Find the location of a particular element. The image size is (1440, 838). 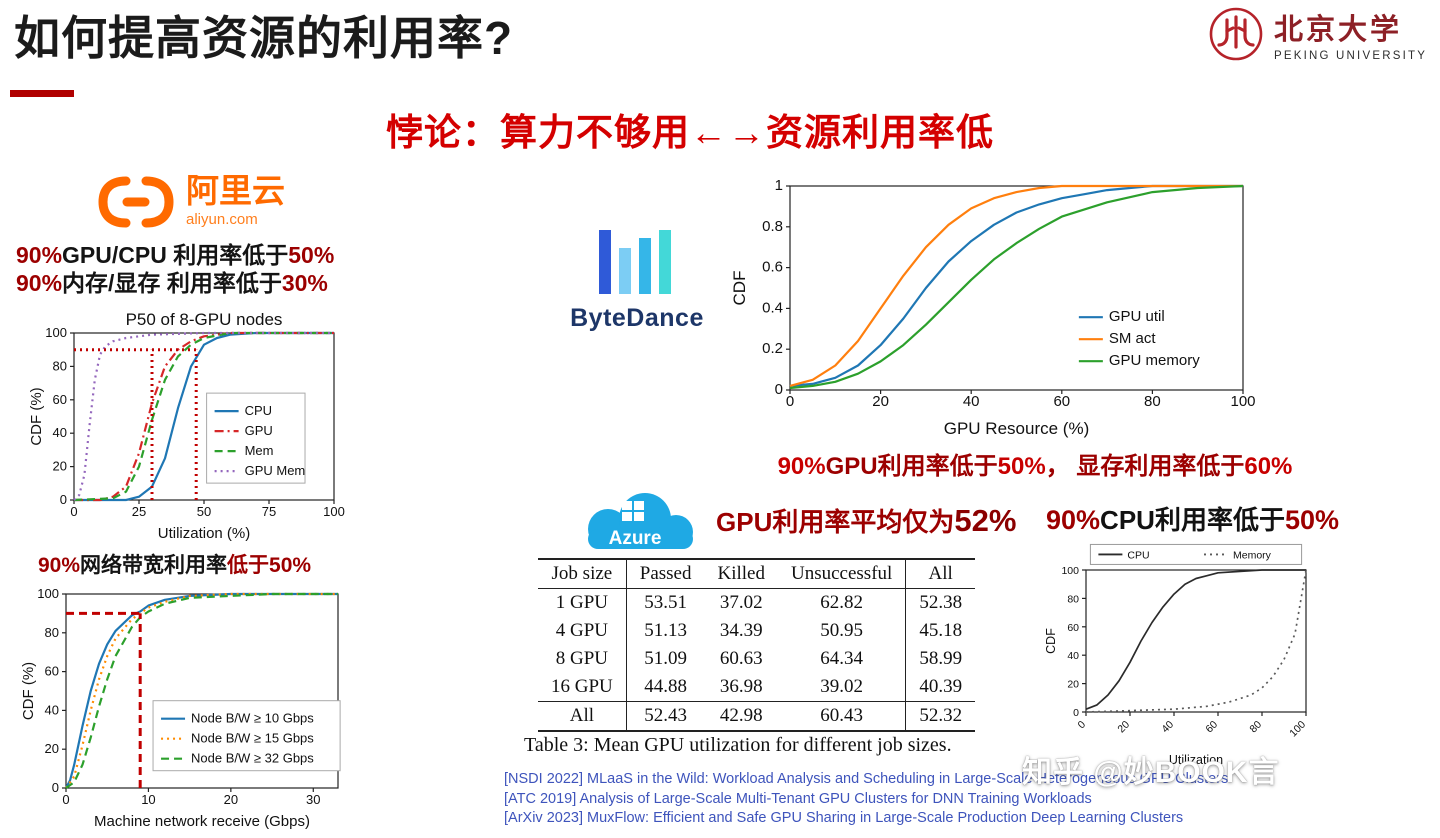

azure-logo: Azure is located at coordinates (638, 525).